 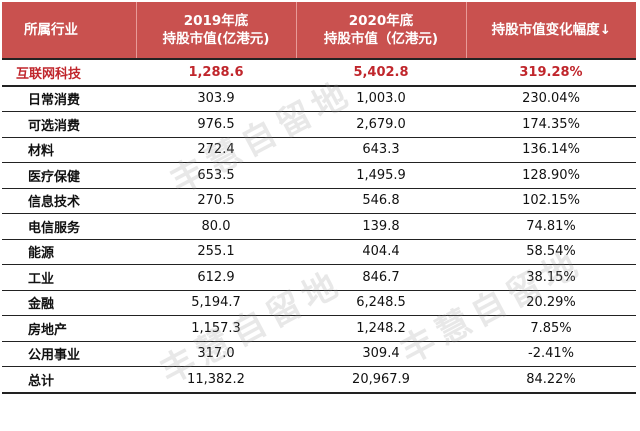 What do you see at coordinates (381, 380) in the screenshot?
I see `cell-2020-value: 20,967.9` at bounding box center [381, 380].